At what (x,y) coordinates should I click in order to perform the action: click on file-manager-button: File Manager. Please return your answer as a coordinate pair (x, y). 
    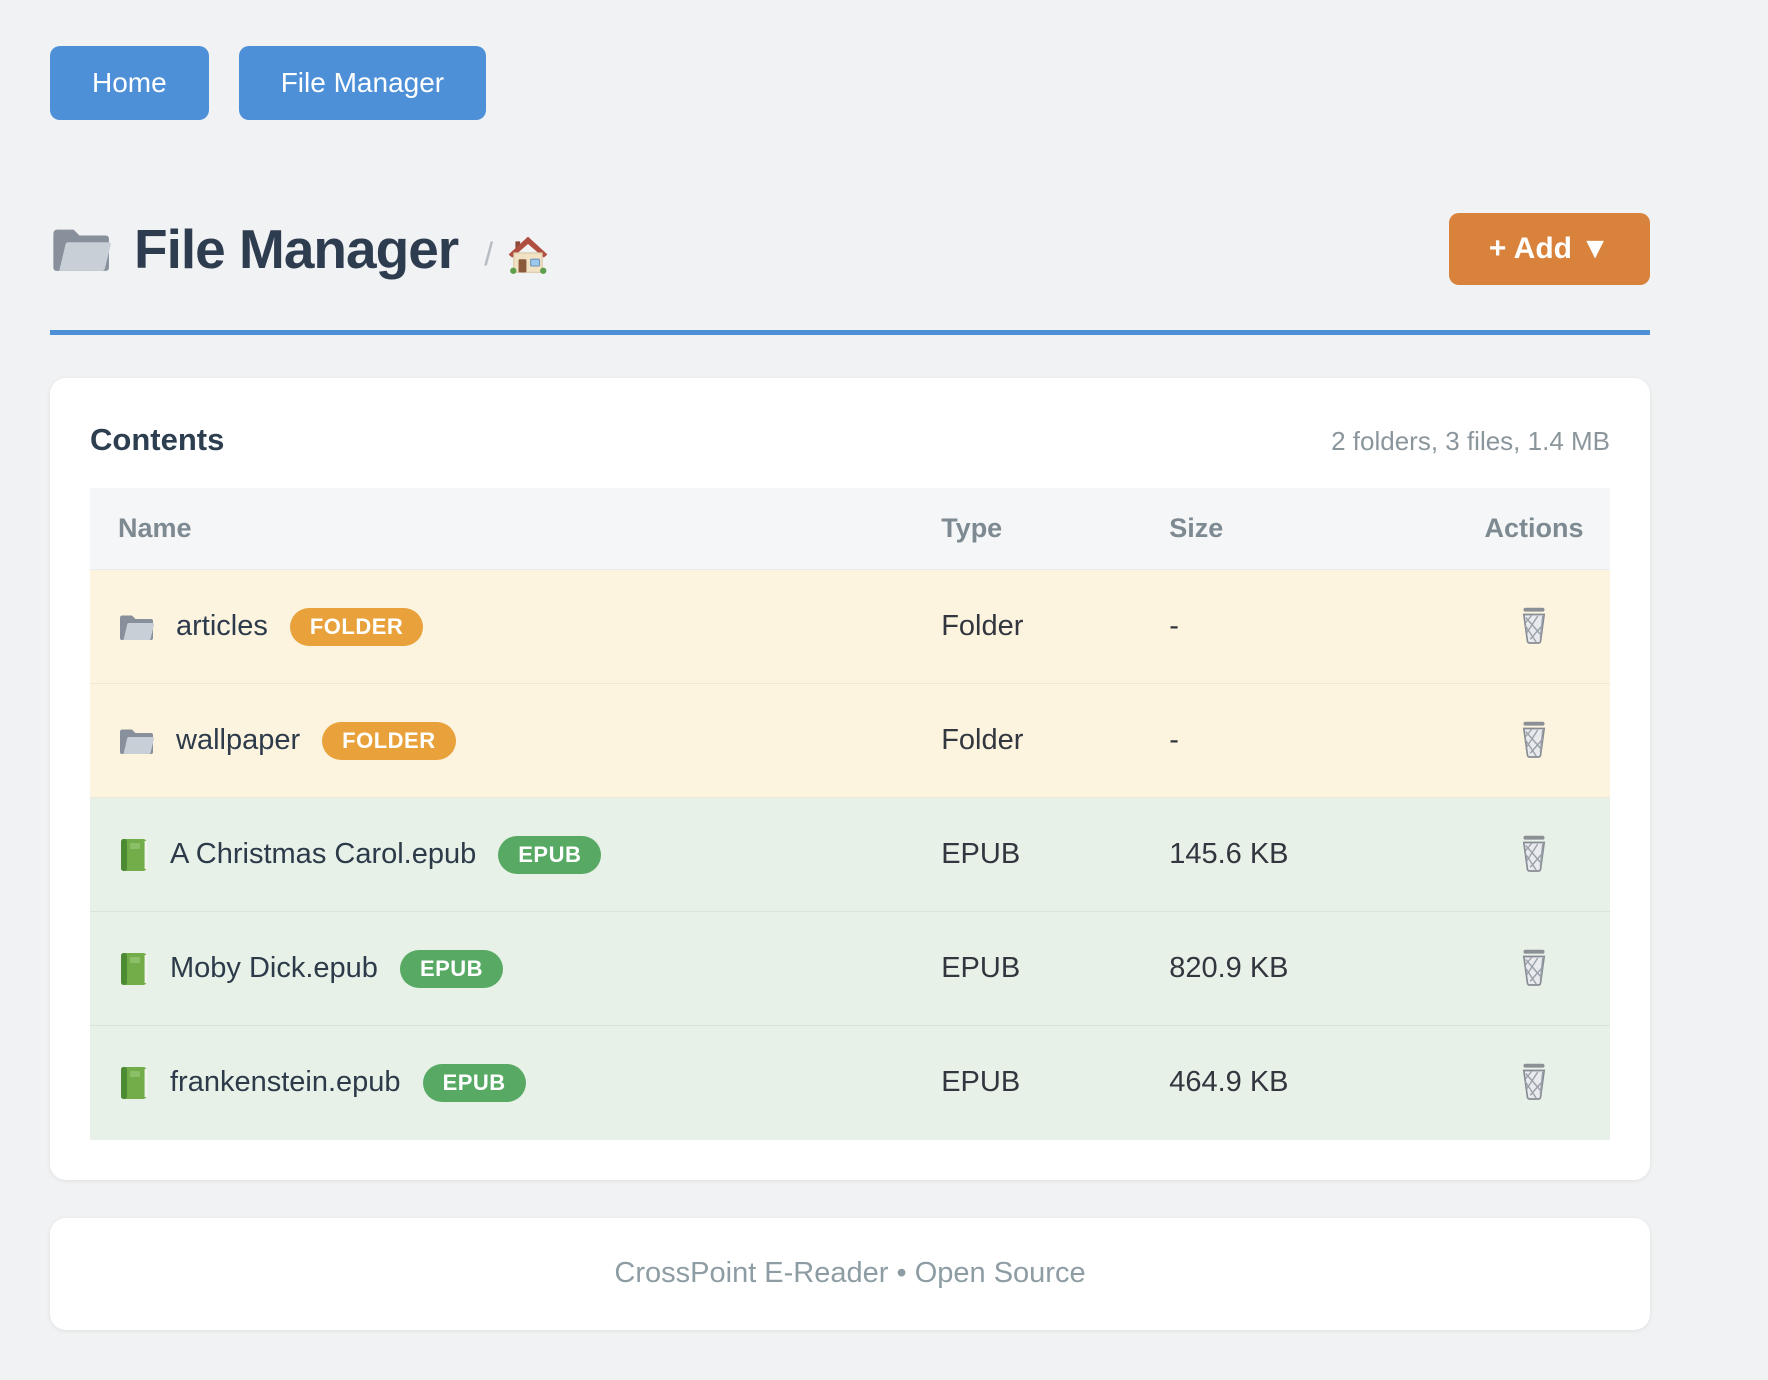
    Looking at the image, I should click on (362, 83).